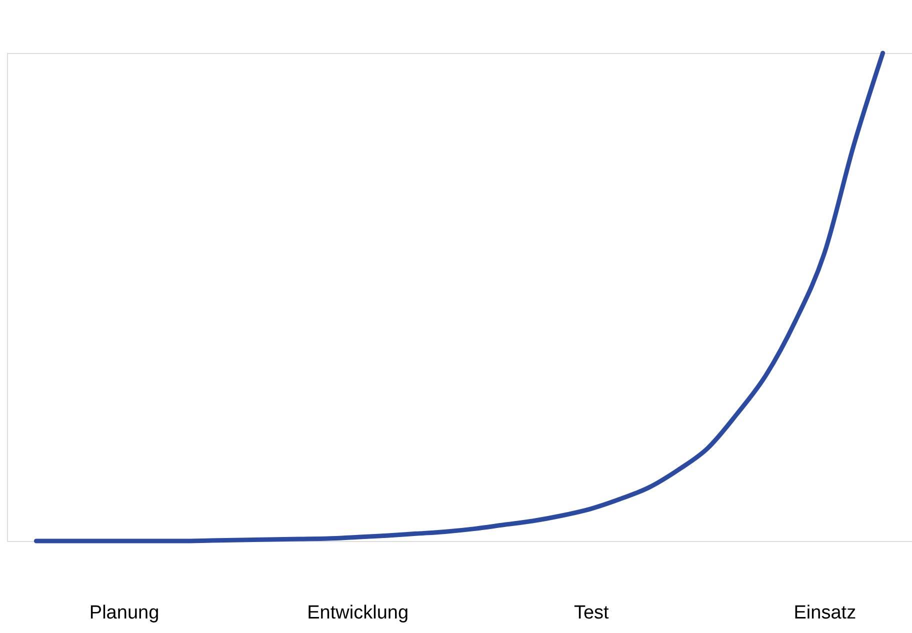  What do you see at coordinates (124, 613) in the screenshot?
I see `x-tick-label: Planung` at bounding box center [124, 613].